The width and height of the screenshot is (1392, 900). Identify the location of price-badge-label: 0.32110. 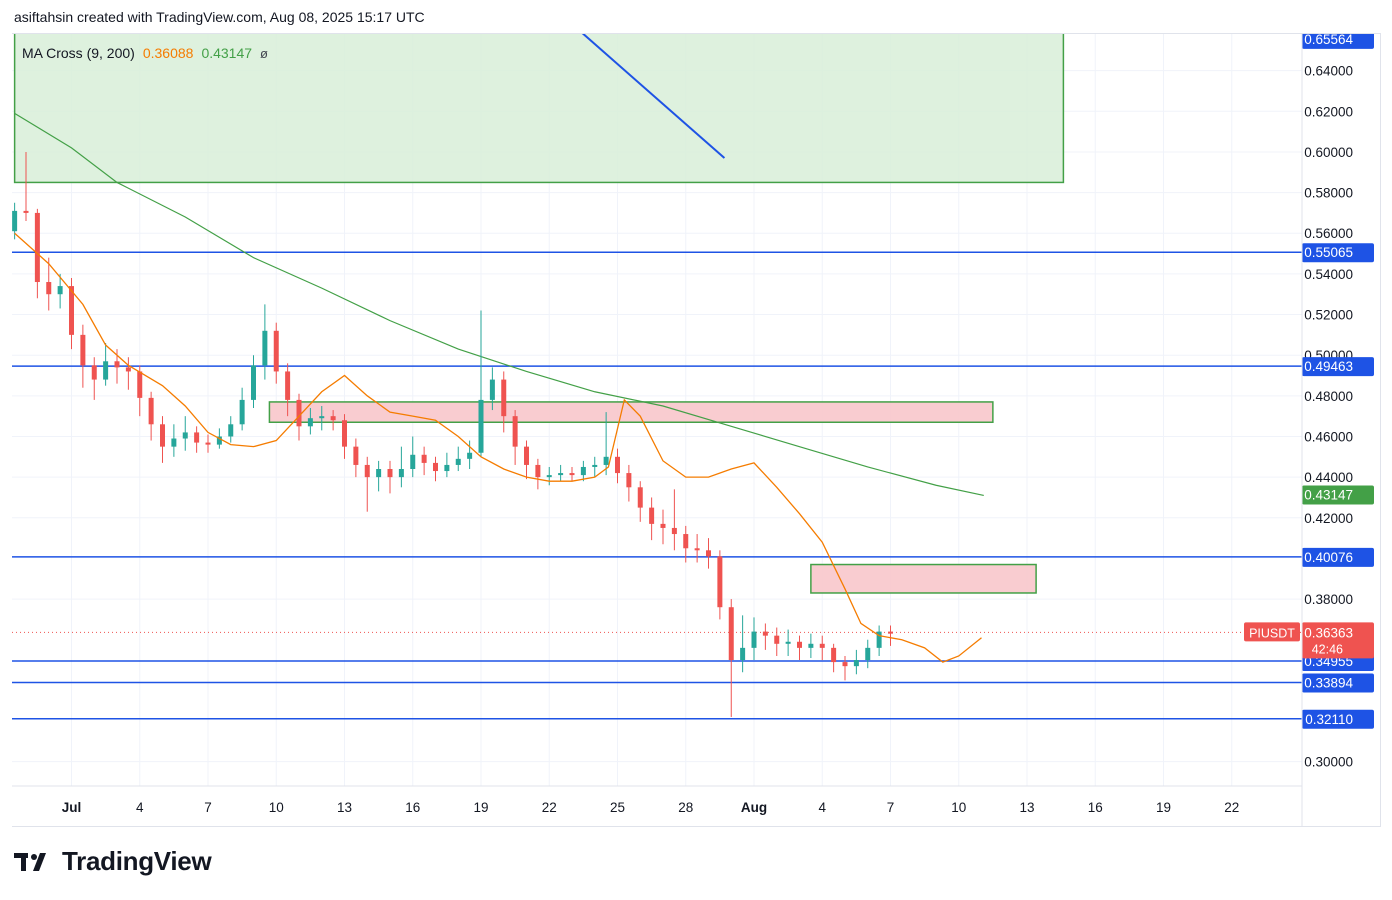
(1329, 719).